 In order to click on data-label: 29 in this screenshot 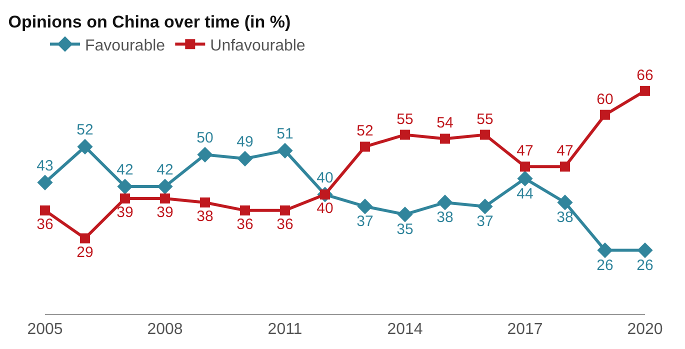, I will do `click(85, 252)`.